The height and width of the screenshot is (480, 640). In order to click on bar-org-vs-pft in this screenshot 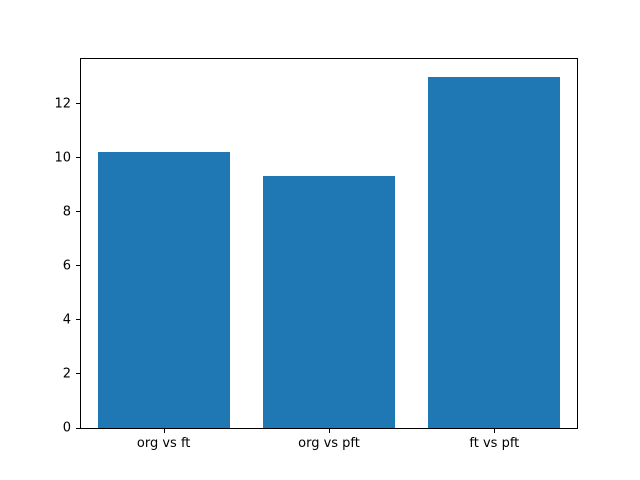, I will do `click(329, 301)`.